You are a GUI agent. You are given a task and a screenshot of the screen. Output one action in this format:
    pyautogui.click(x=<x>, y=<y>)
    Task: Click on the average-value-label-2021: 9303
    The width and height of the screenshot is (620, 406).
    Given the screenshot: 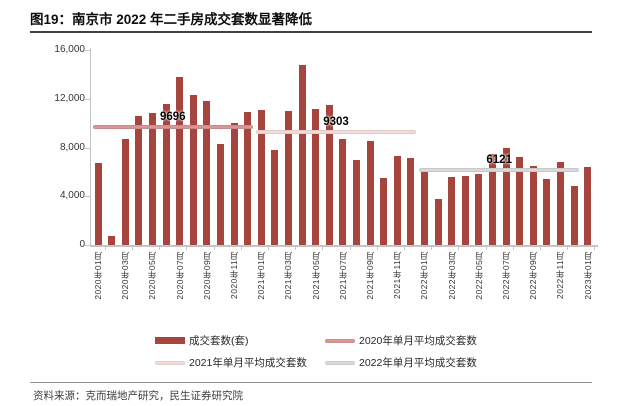 What is the action you would take?
    pyautogui.click(x=336, y=121)
    